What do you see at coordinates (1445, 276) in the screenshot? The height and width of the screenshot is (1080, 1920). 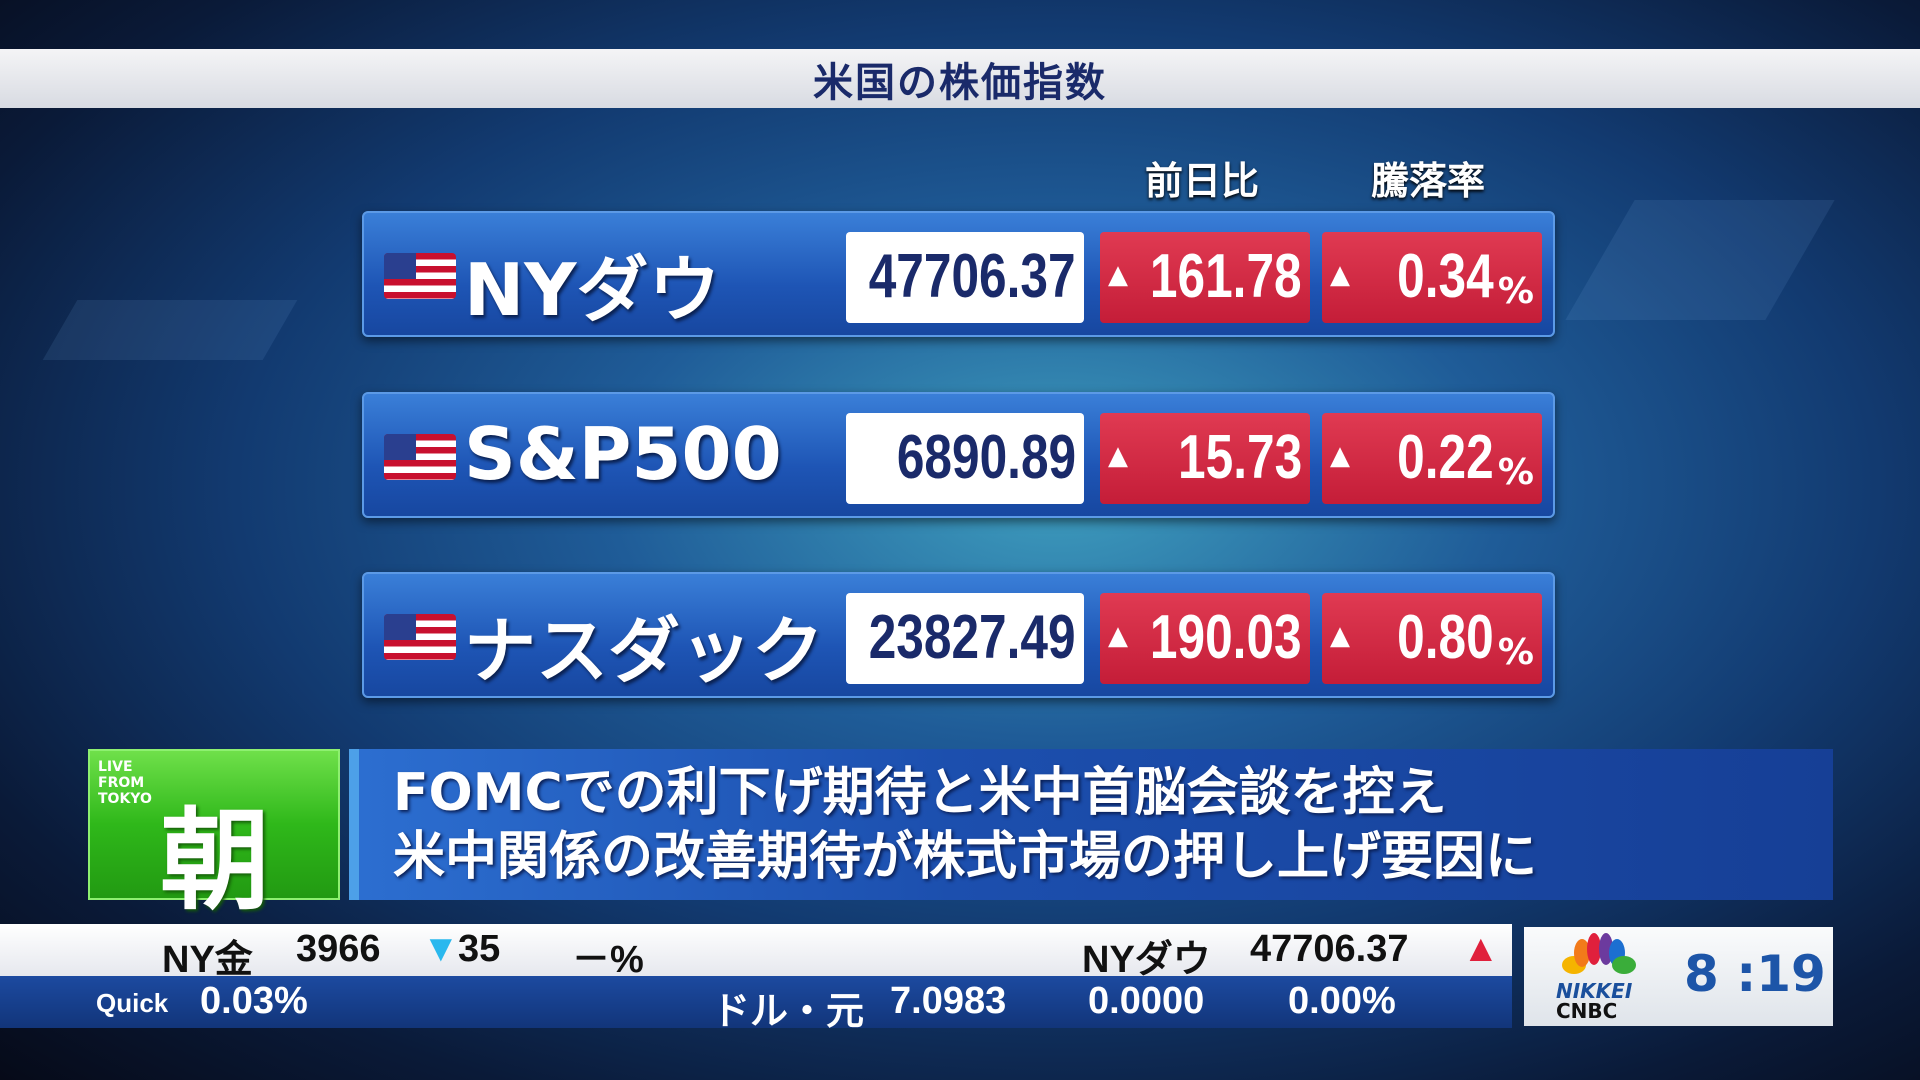 I see `rate-value: 0.34` at bounding box center [1445, 276].